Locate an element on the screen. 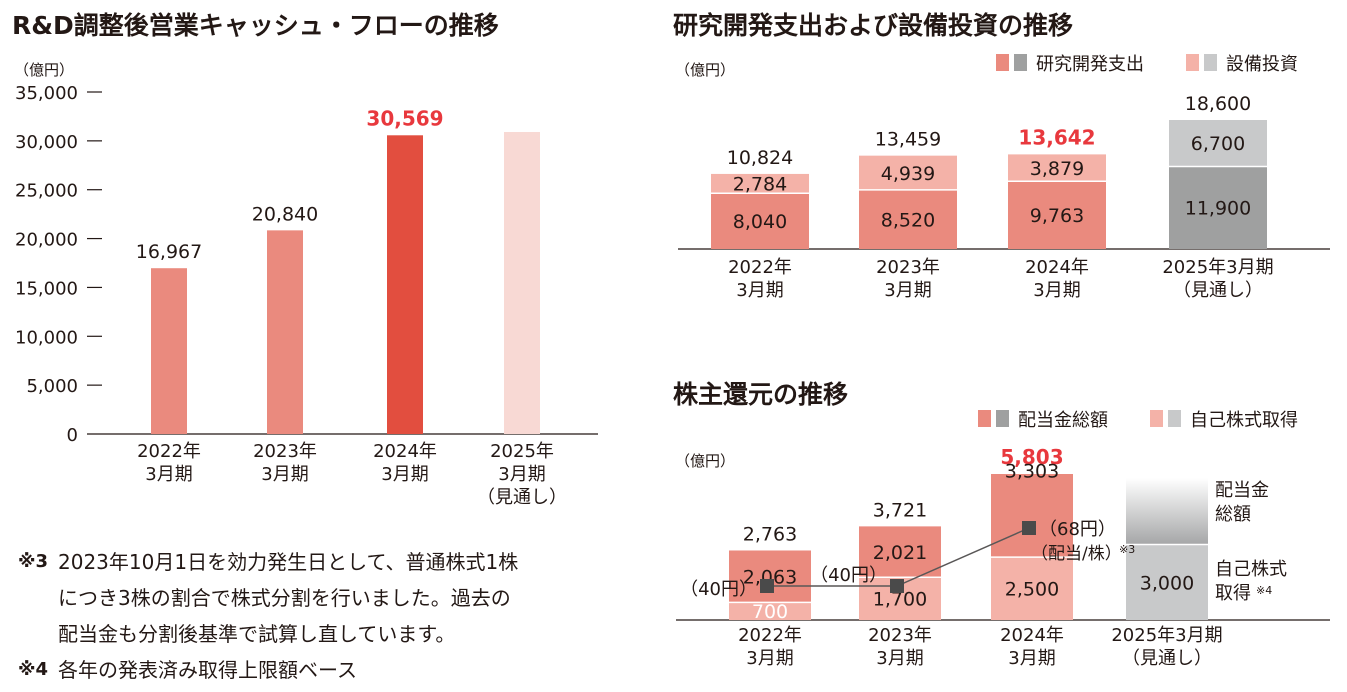 The height and width of the screenshot is (692, 1347). chart3-legend-swatch-buyback is located at coordinates (1156, 418).